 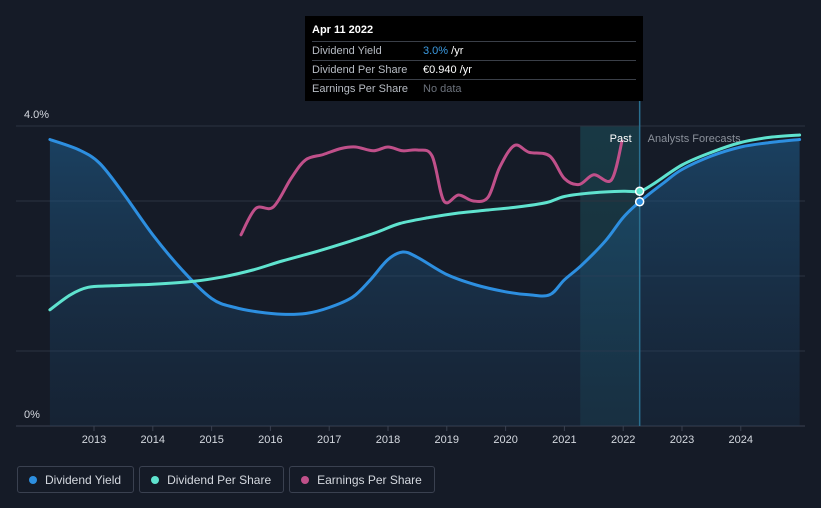 I want to click on x-tick-label: 2020, so click(x=505, y=440).